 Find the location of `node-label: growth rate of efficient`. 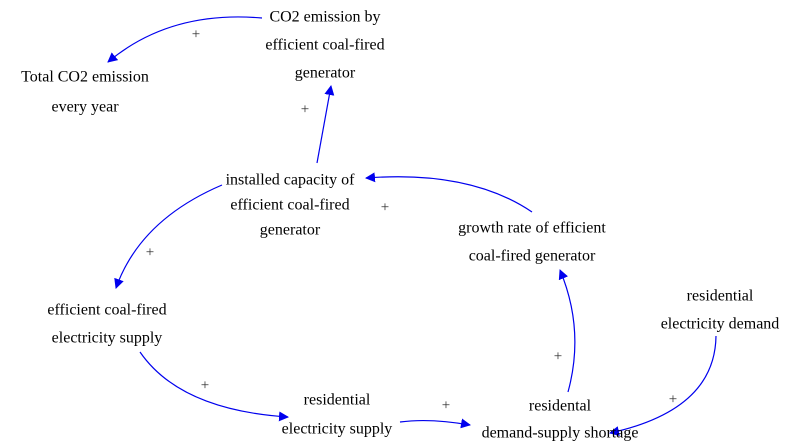

node-label: growth rate of efficient is located at coordinates (532, 228).